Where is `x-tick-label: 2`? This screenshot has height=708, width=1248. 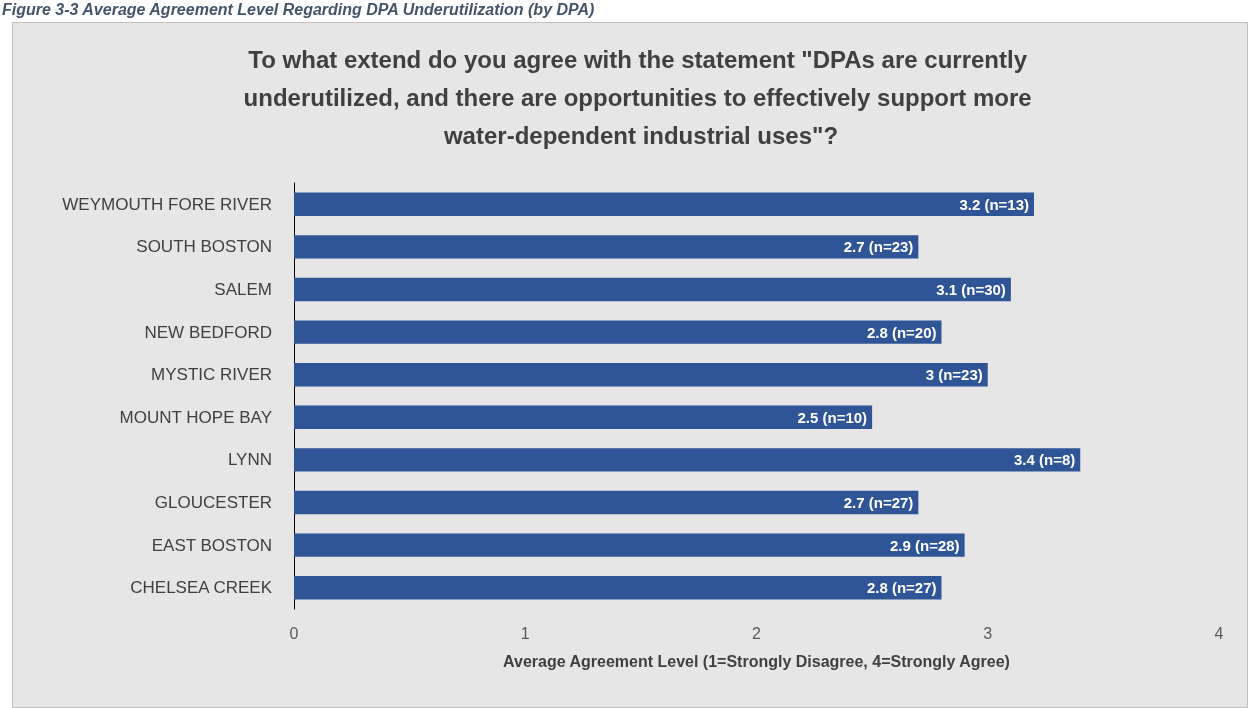
x-tick-label: 2 is located at coordinates (757, 633).